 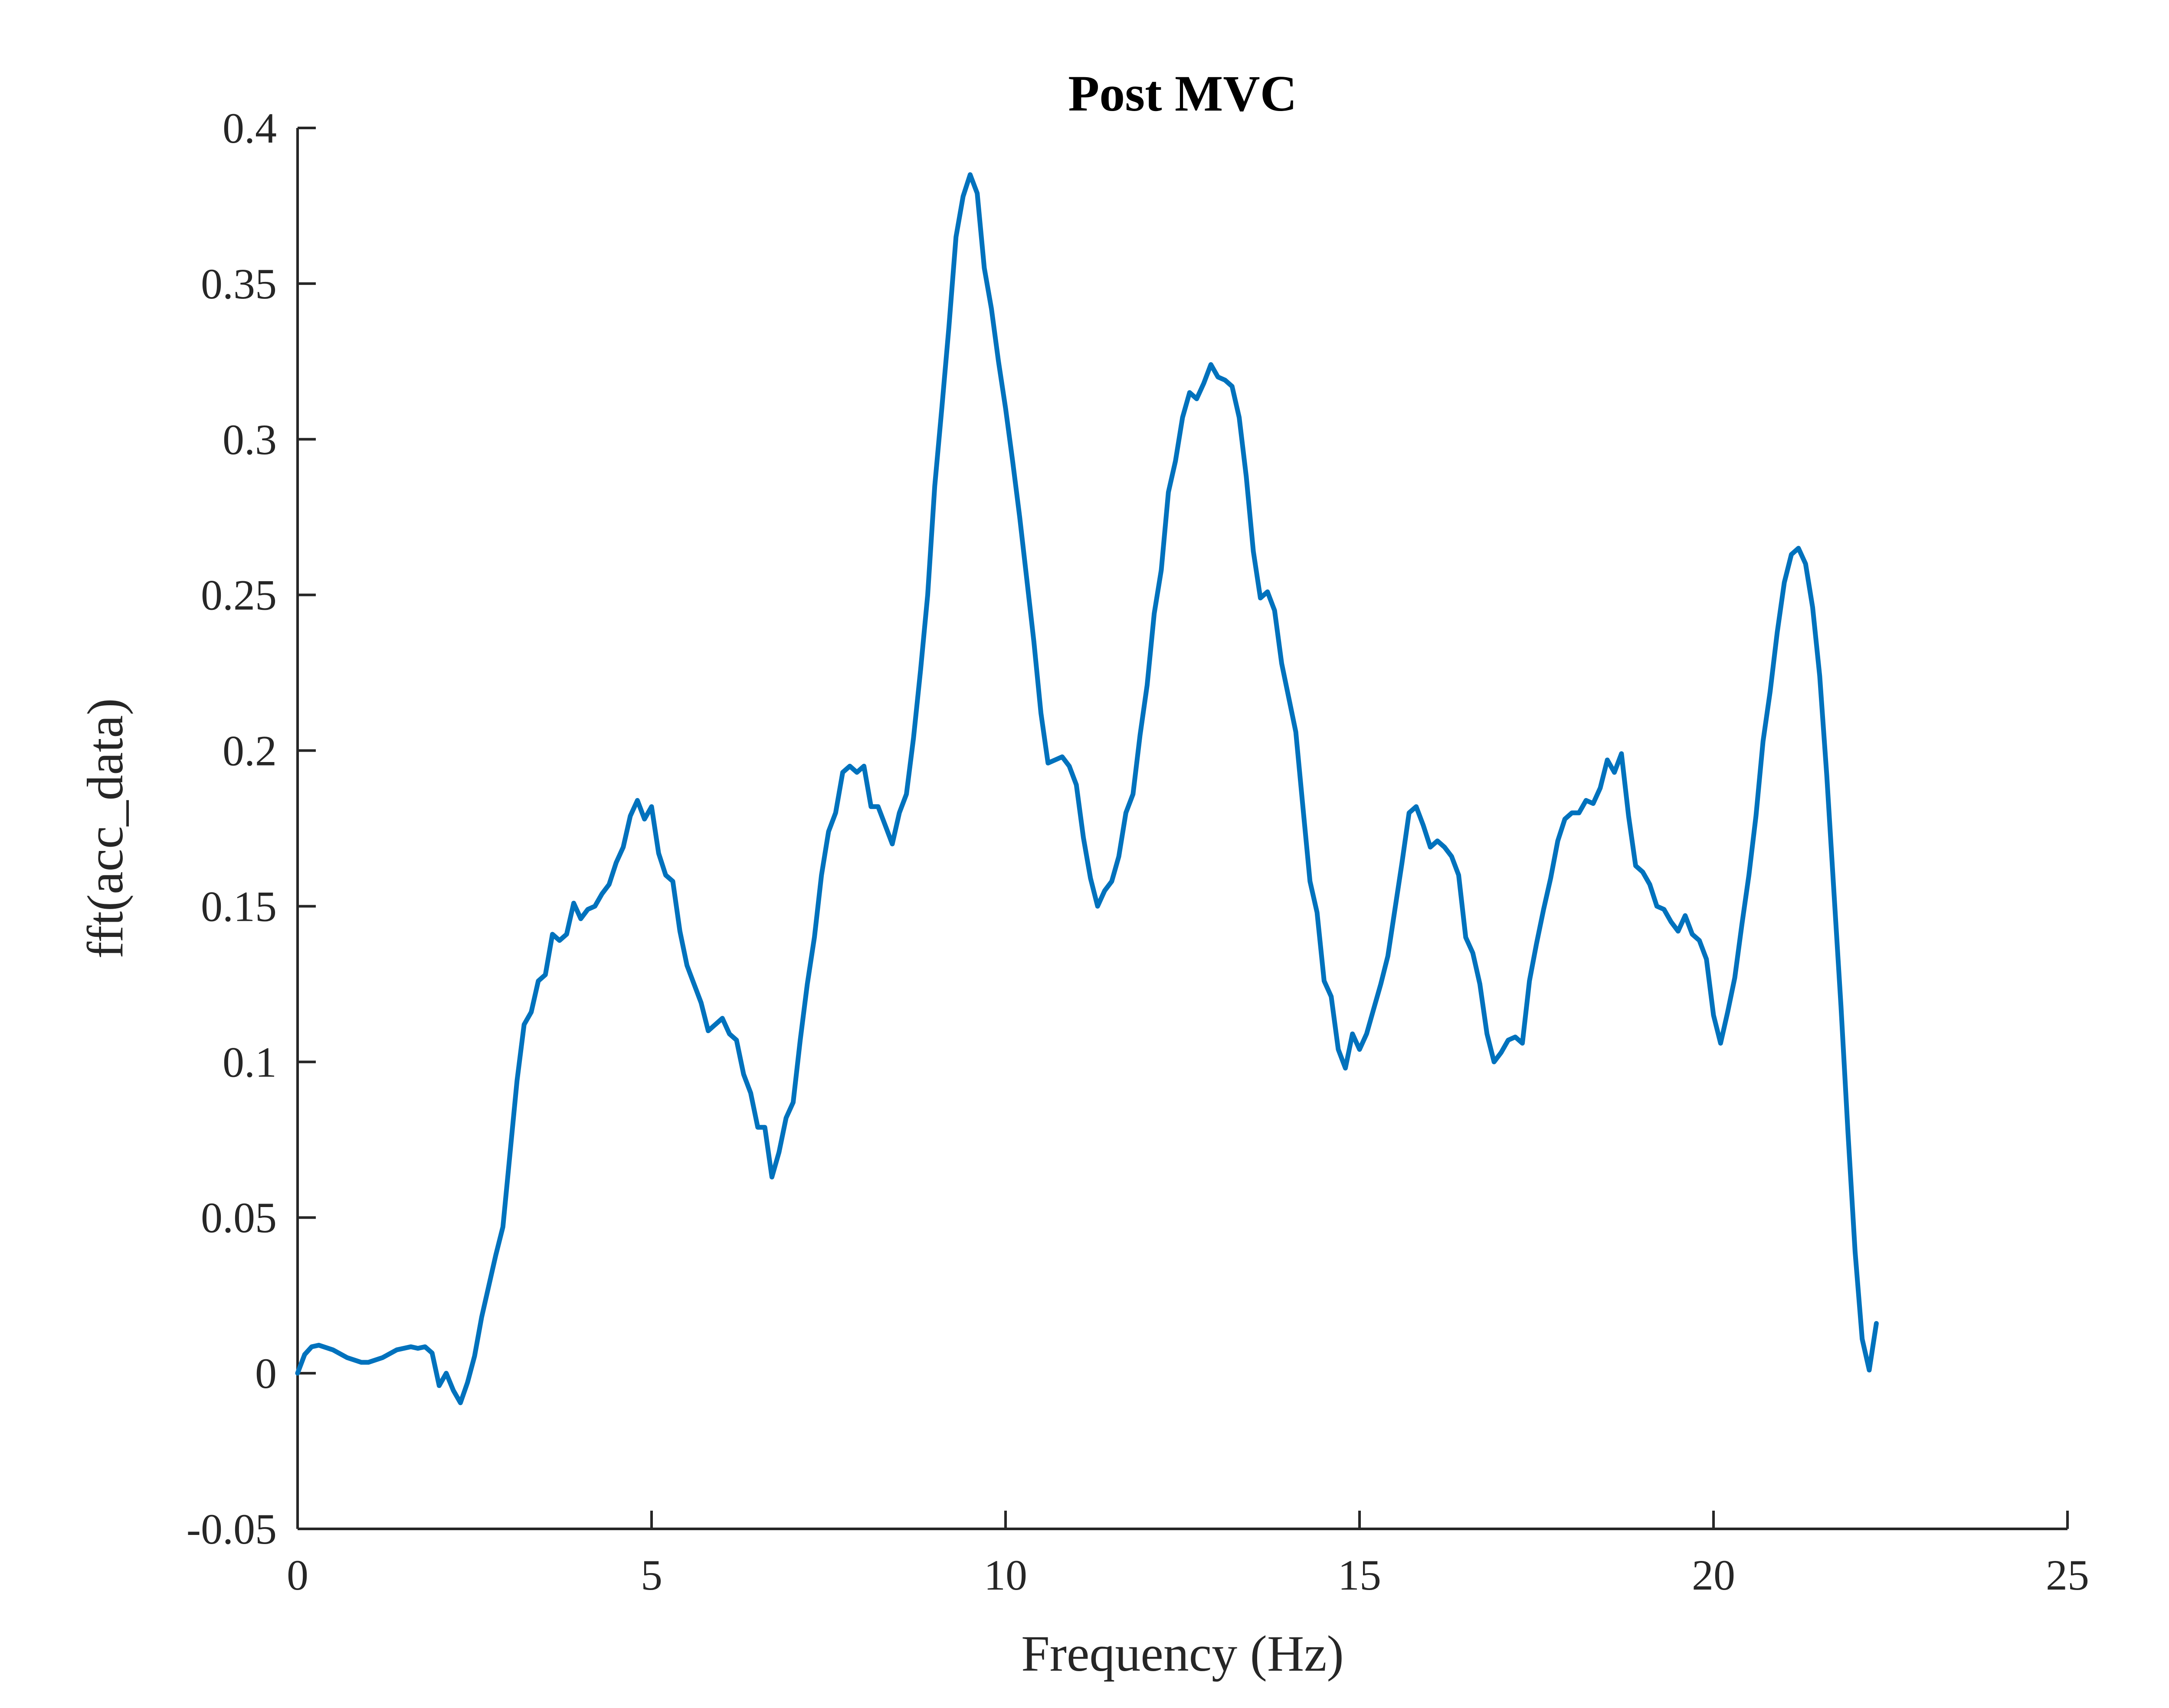 What do you see at coordinates (1005, 1575) in the screenshot?
I see `x-tick-label: 10` at bounding box center [1005, 1575].